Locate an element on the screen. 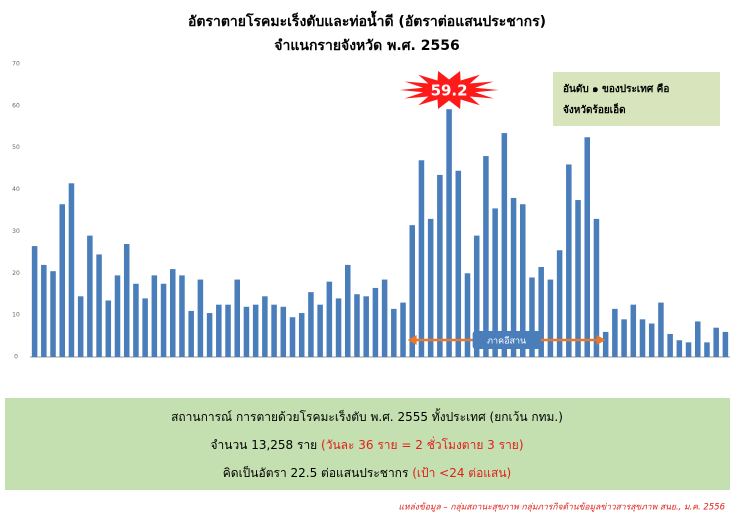 The height and width of the screenshot is (529, 735). y-tick-label: 60 is located at coordinates (16, 105).